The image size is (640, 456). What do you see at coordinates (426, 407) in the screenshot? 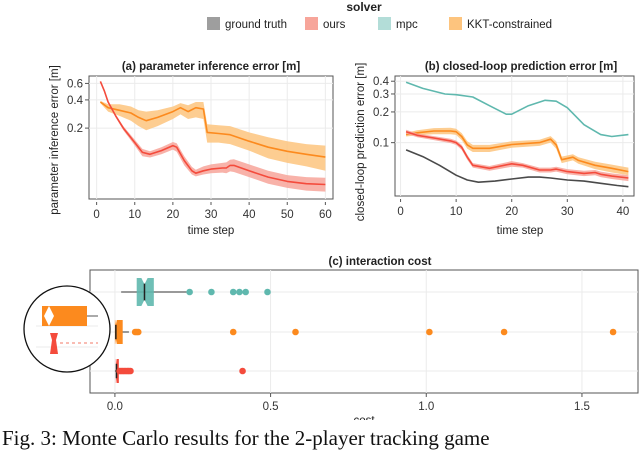
I see `x-tick-label: 1.0` at bounding box center [426, 407].